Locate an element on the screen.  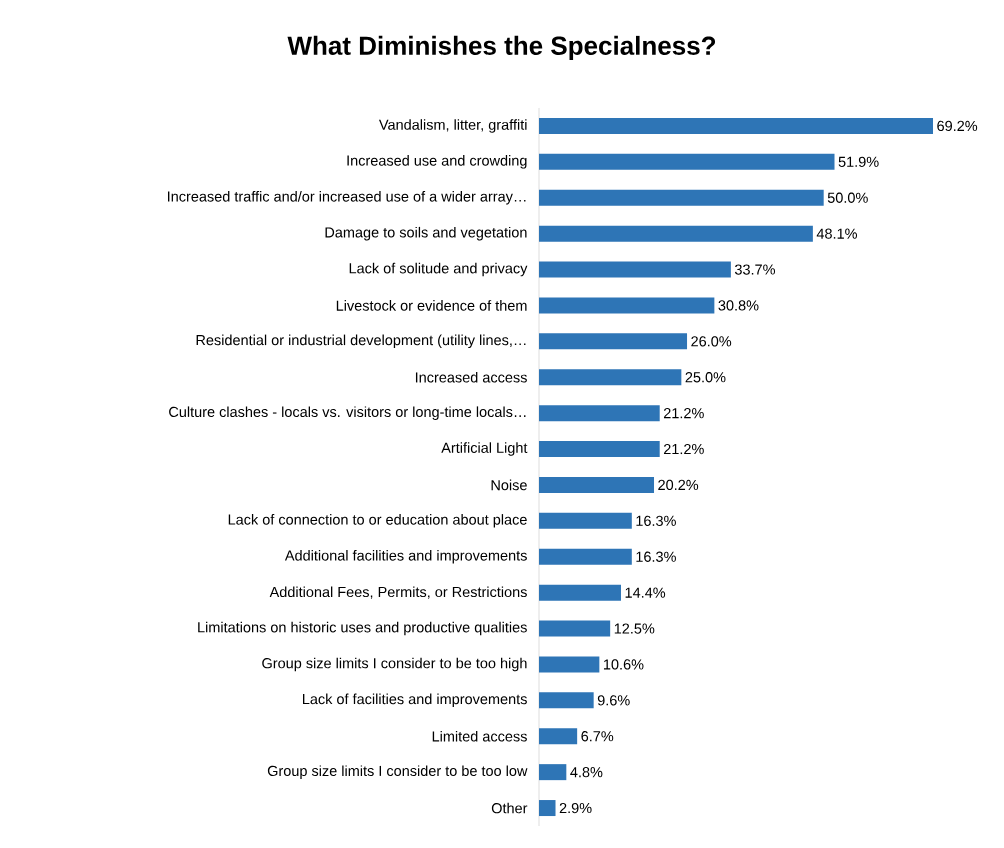
y-tick-label: Increased use and crowding is located at coordinates (437, 162).